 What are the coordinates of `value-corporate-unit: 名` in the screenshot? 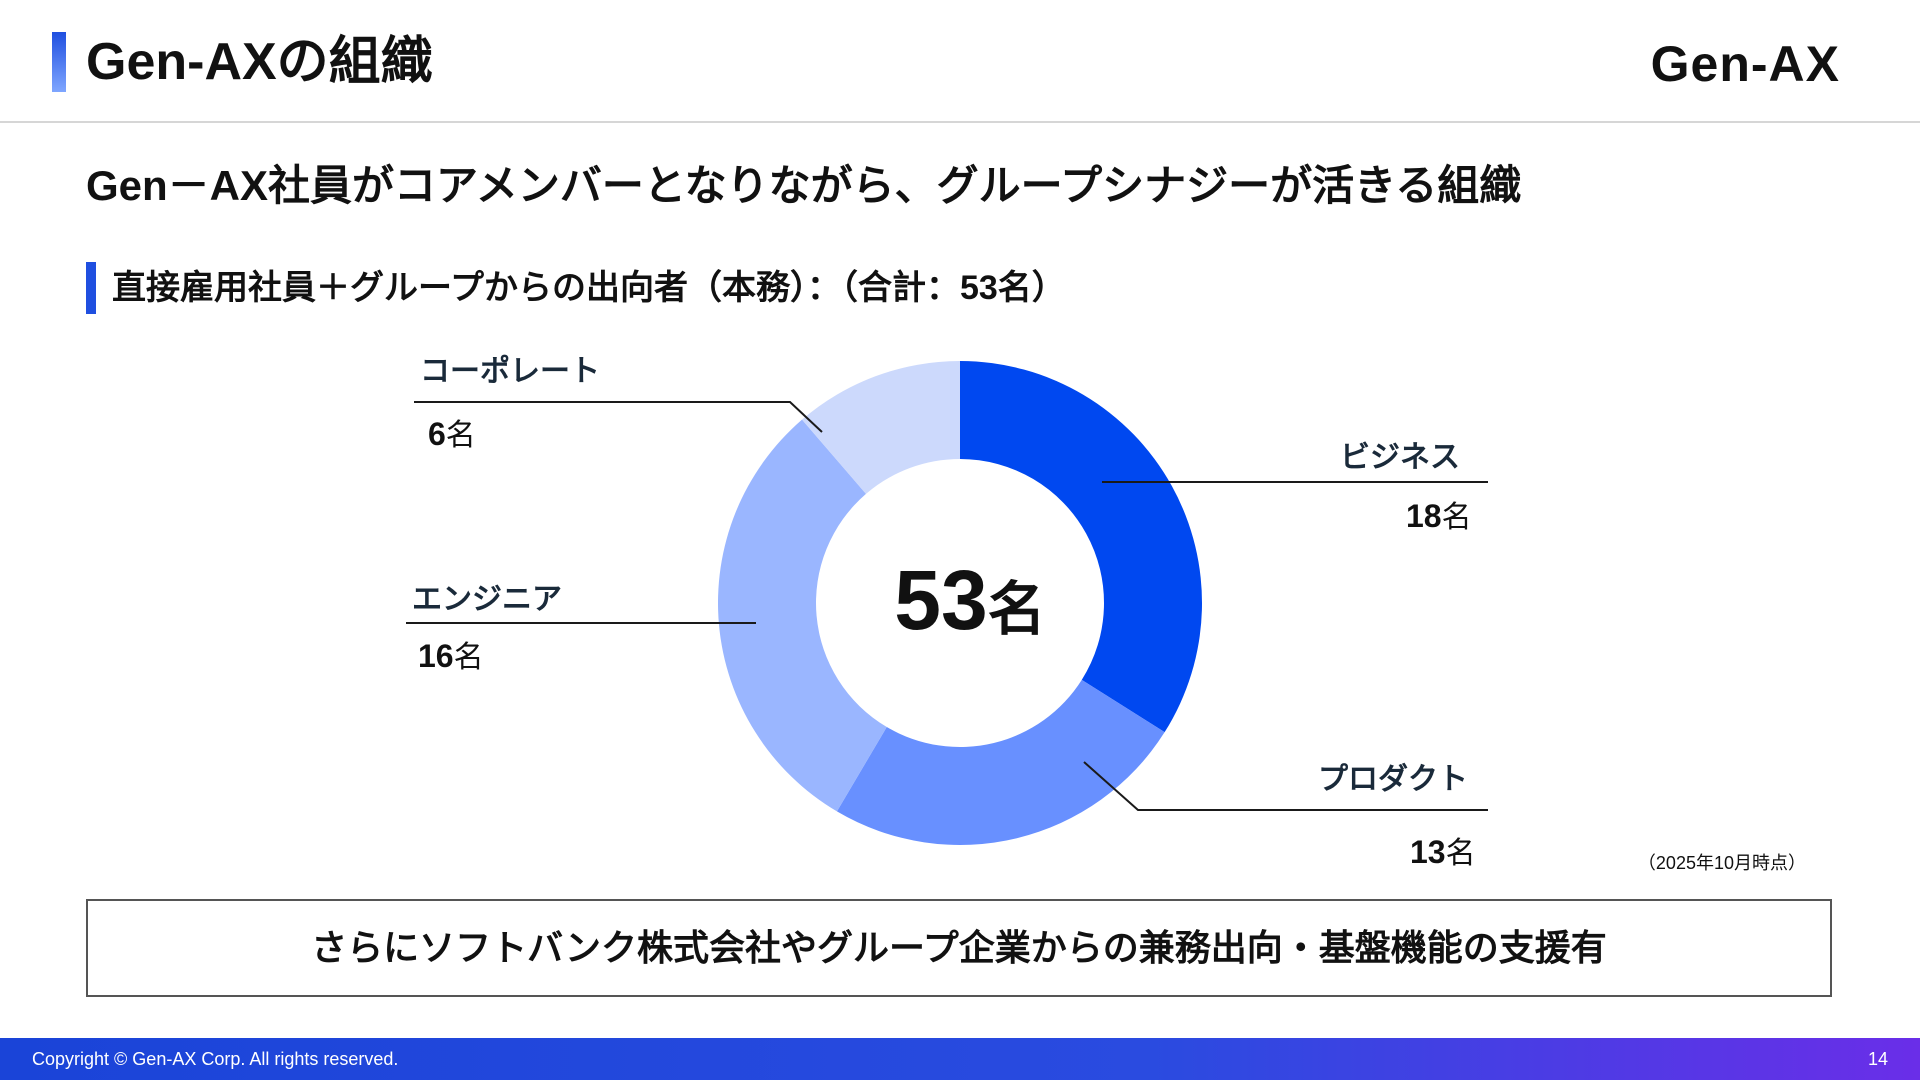 It's located at (460, 435).